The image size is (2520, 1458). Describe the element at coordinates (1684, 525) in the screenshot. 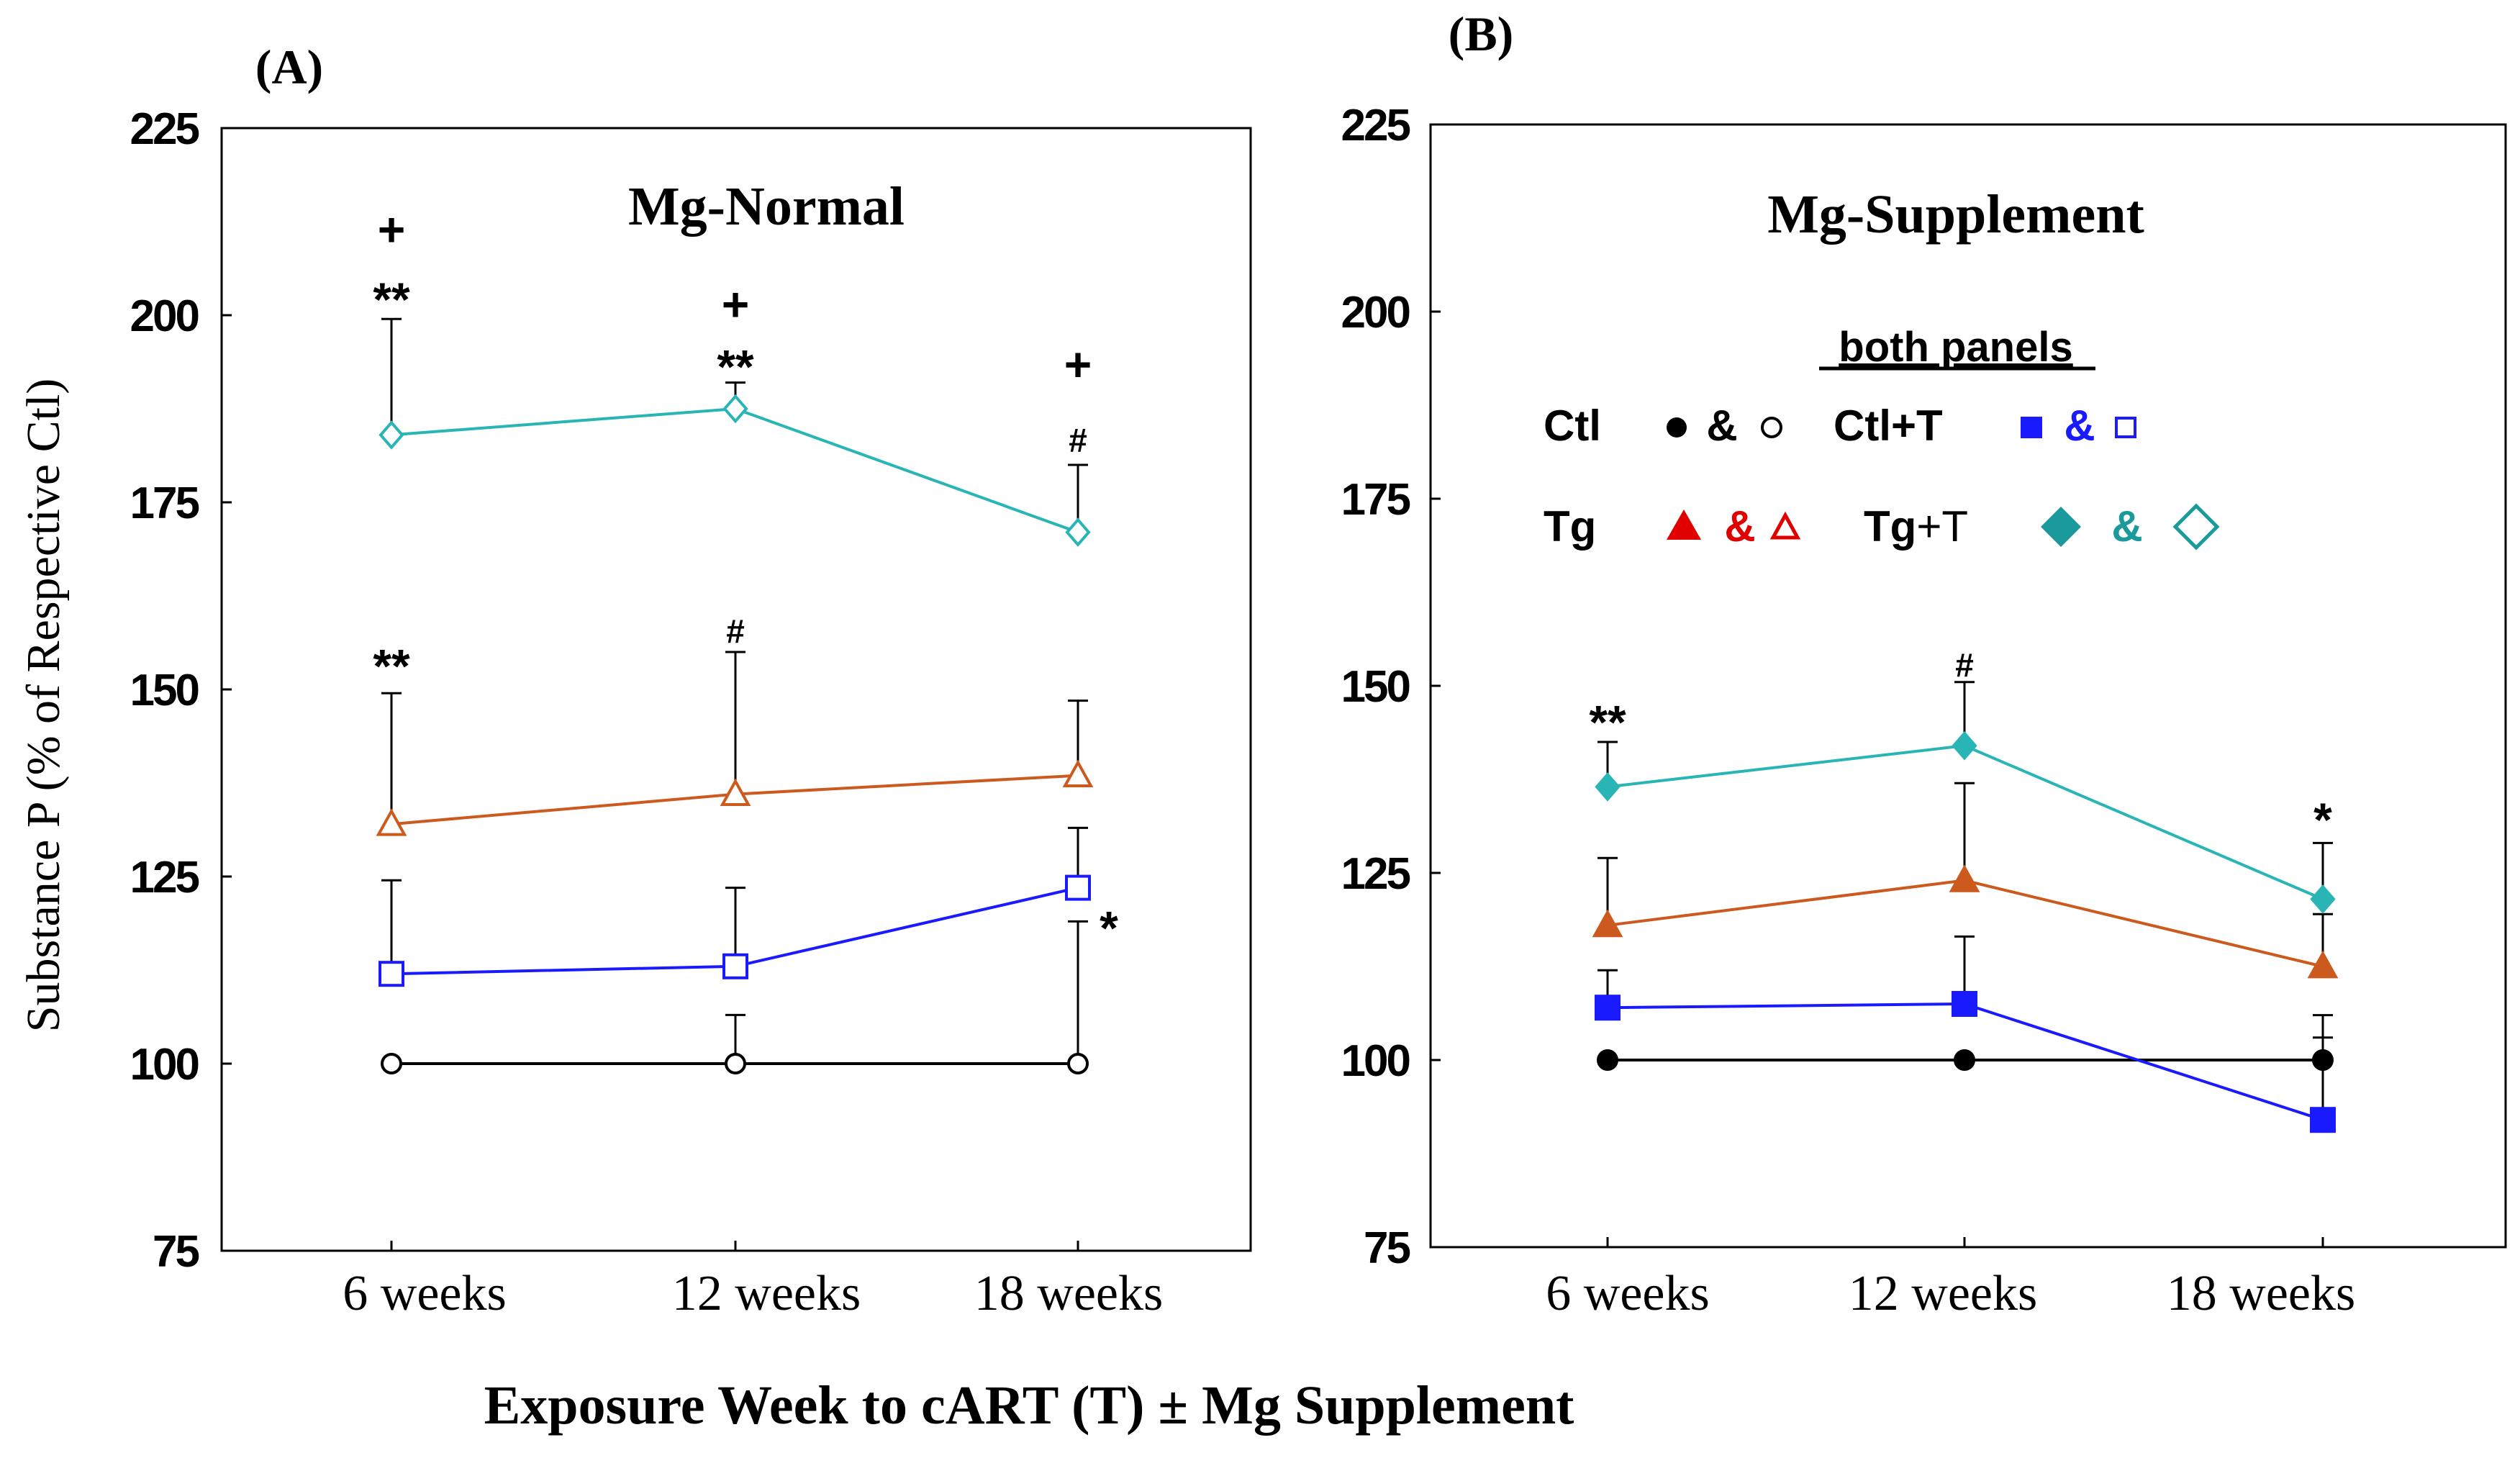

I see `legend-tg-filled-marker` at that location.